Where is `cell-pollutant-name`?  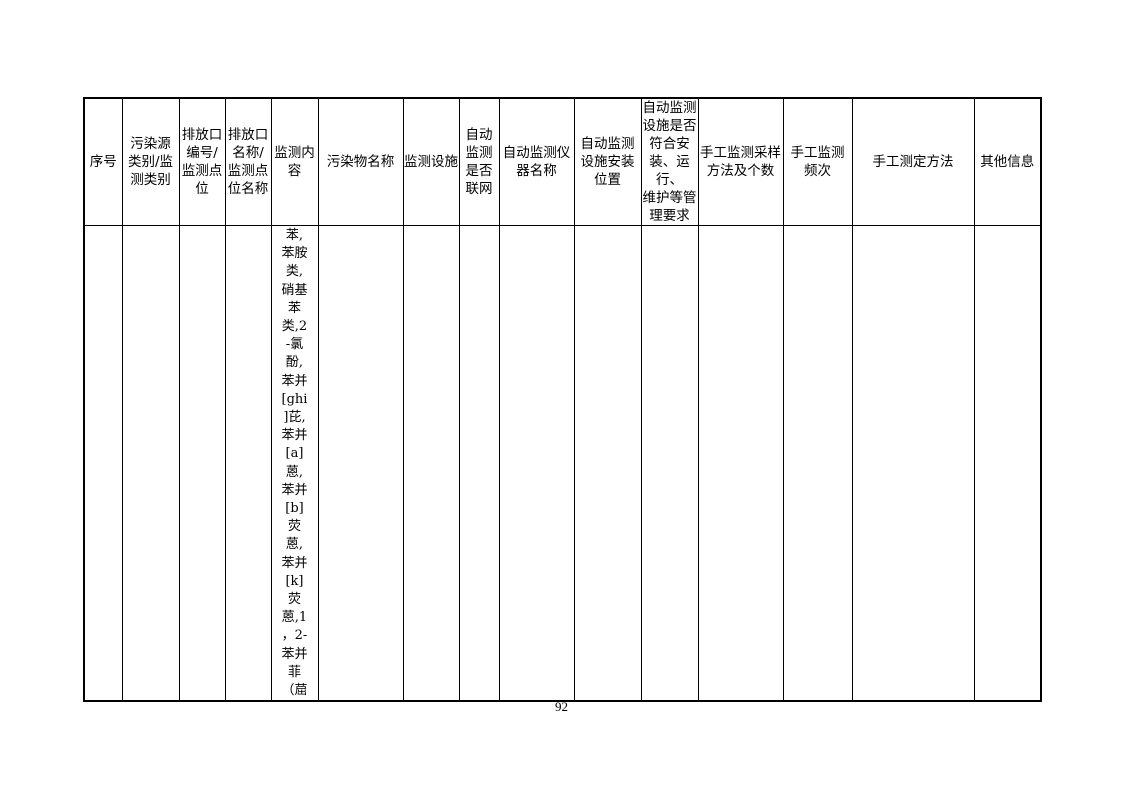 cell-pollutant-name is located at coordinates (360, 463).